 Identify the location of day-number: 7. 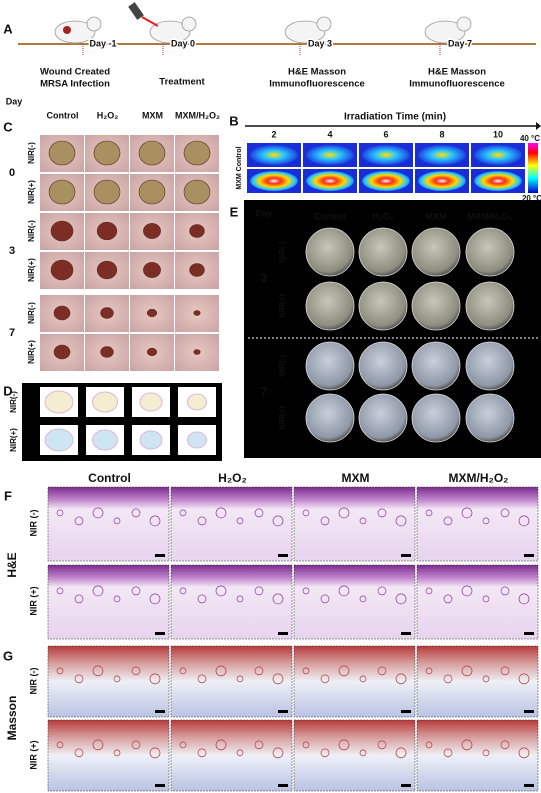
(12, 333).